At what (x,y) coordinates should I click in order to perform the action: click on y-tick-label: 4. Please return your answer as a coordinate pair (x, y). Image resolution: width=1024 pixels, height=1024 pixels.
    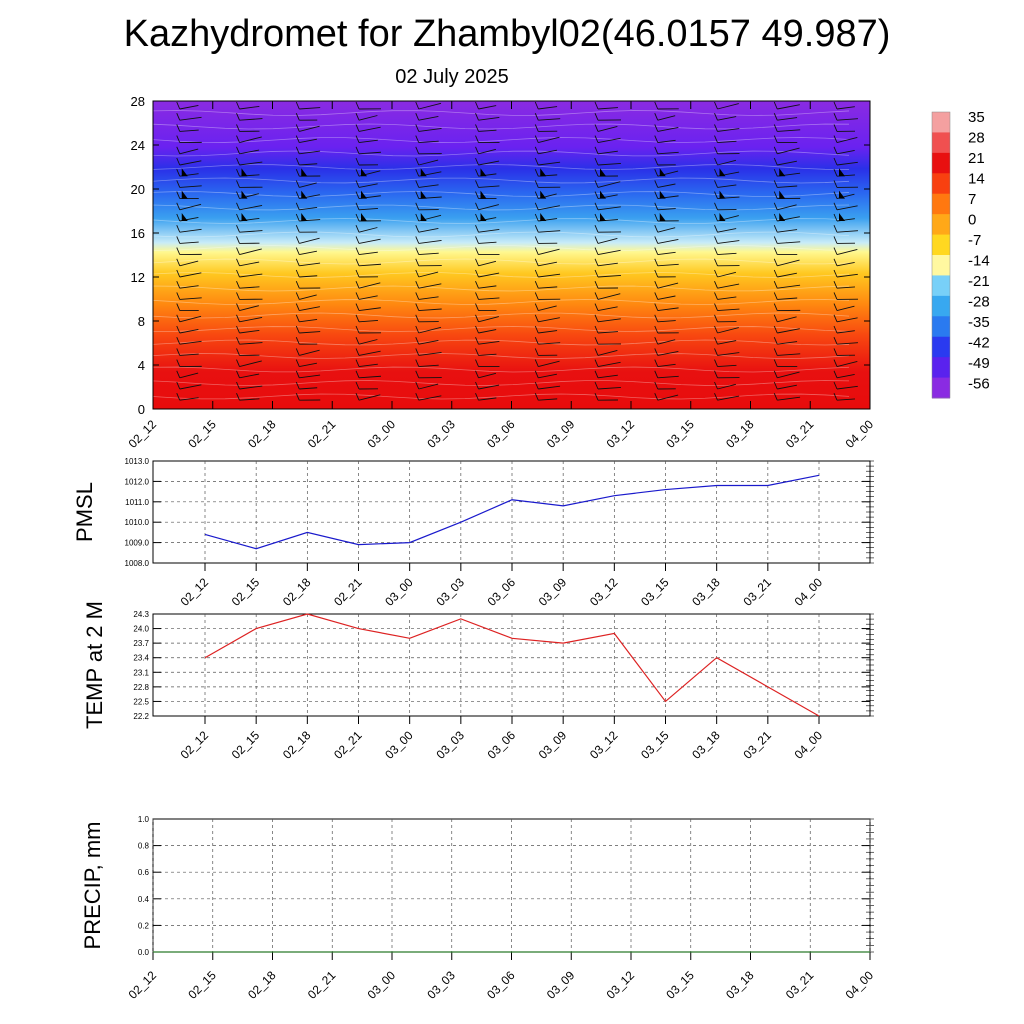
    Looking at the image, I should click on (141, 365).